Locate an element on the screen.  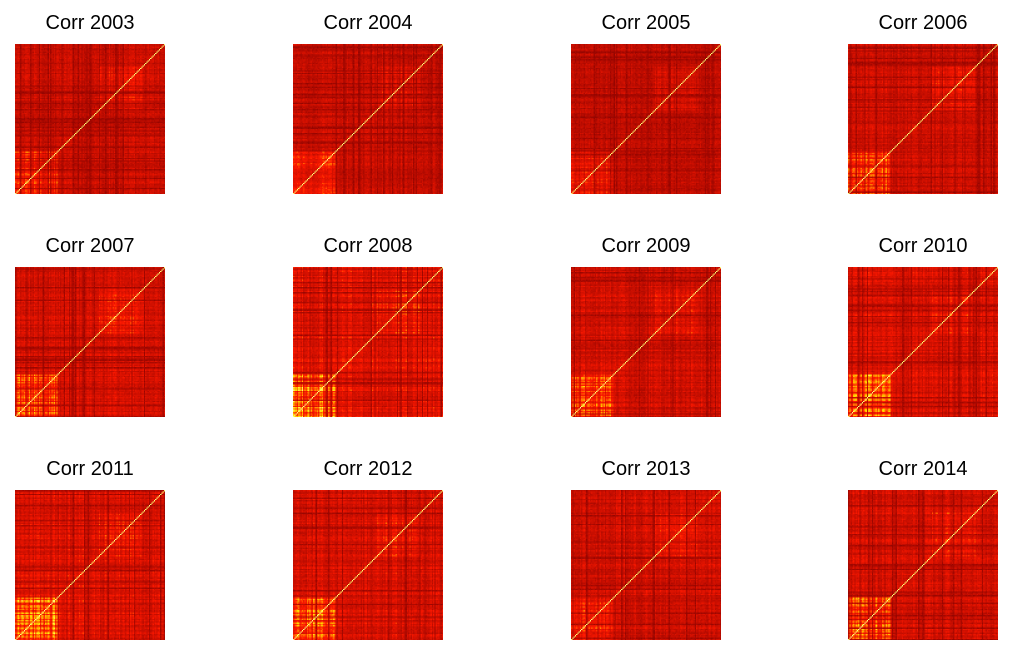
chart-title: Corr 2008 is located at coordinates (368, 246).